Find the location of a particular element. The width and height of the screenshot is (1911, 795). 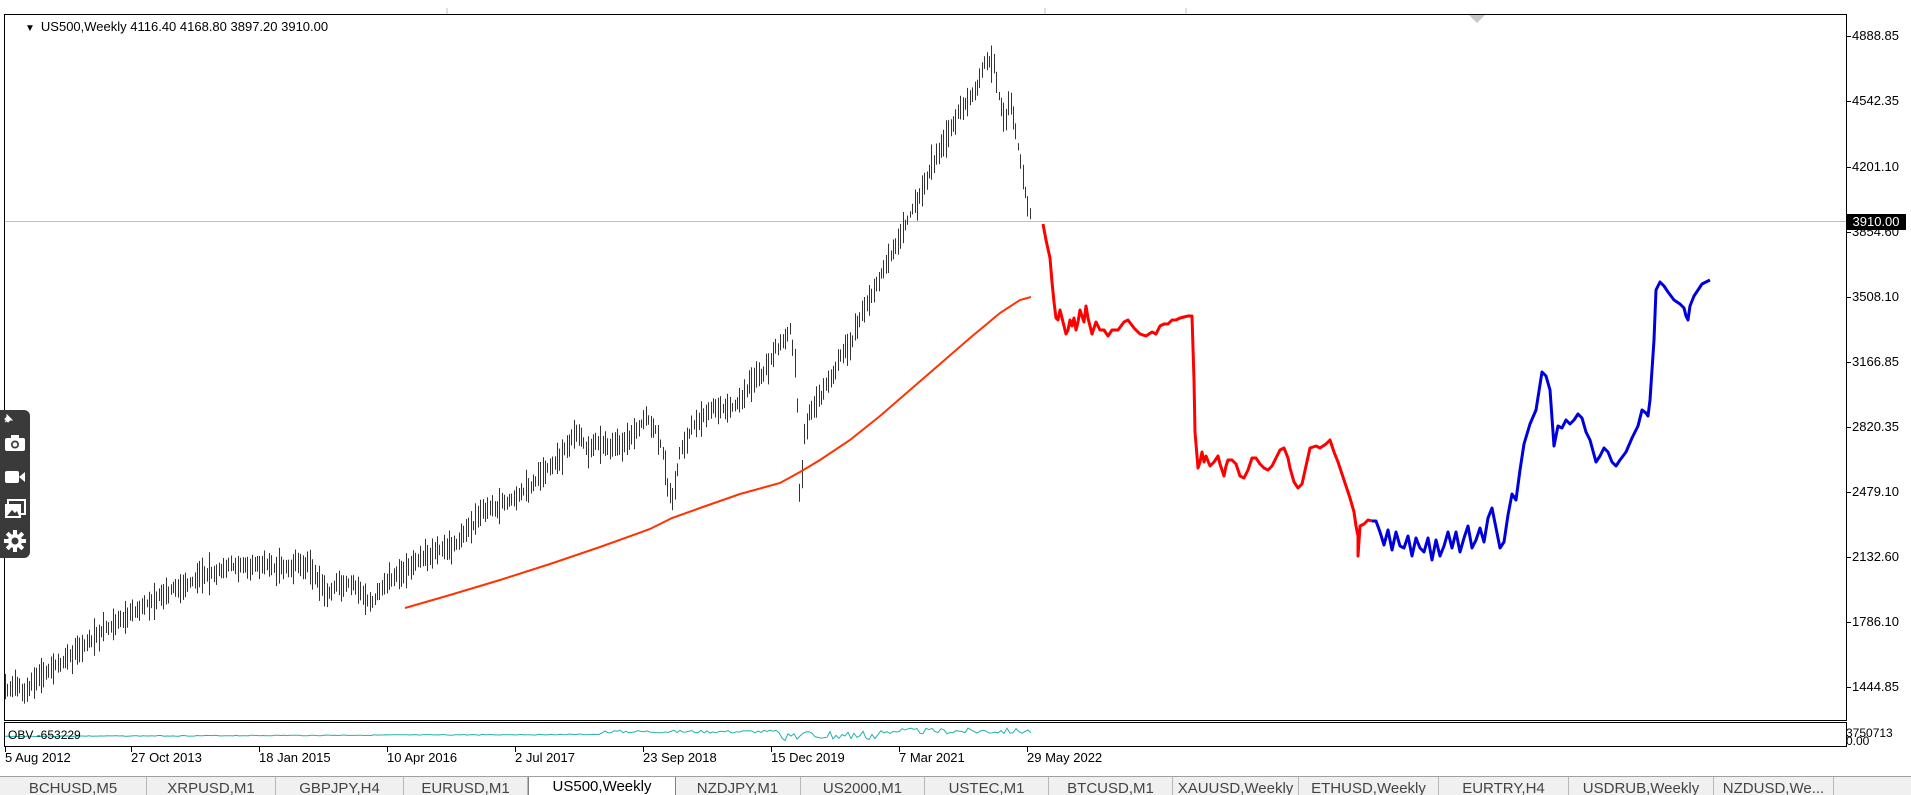

tab-usdrub-weekly: USDRUB,Weekly is located at coordinates (1641, 786).